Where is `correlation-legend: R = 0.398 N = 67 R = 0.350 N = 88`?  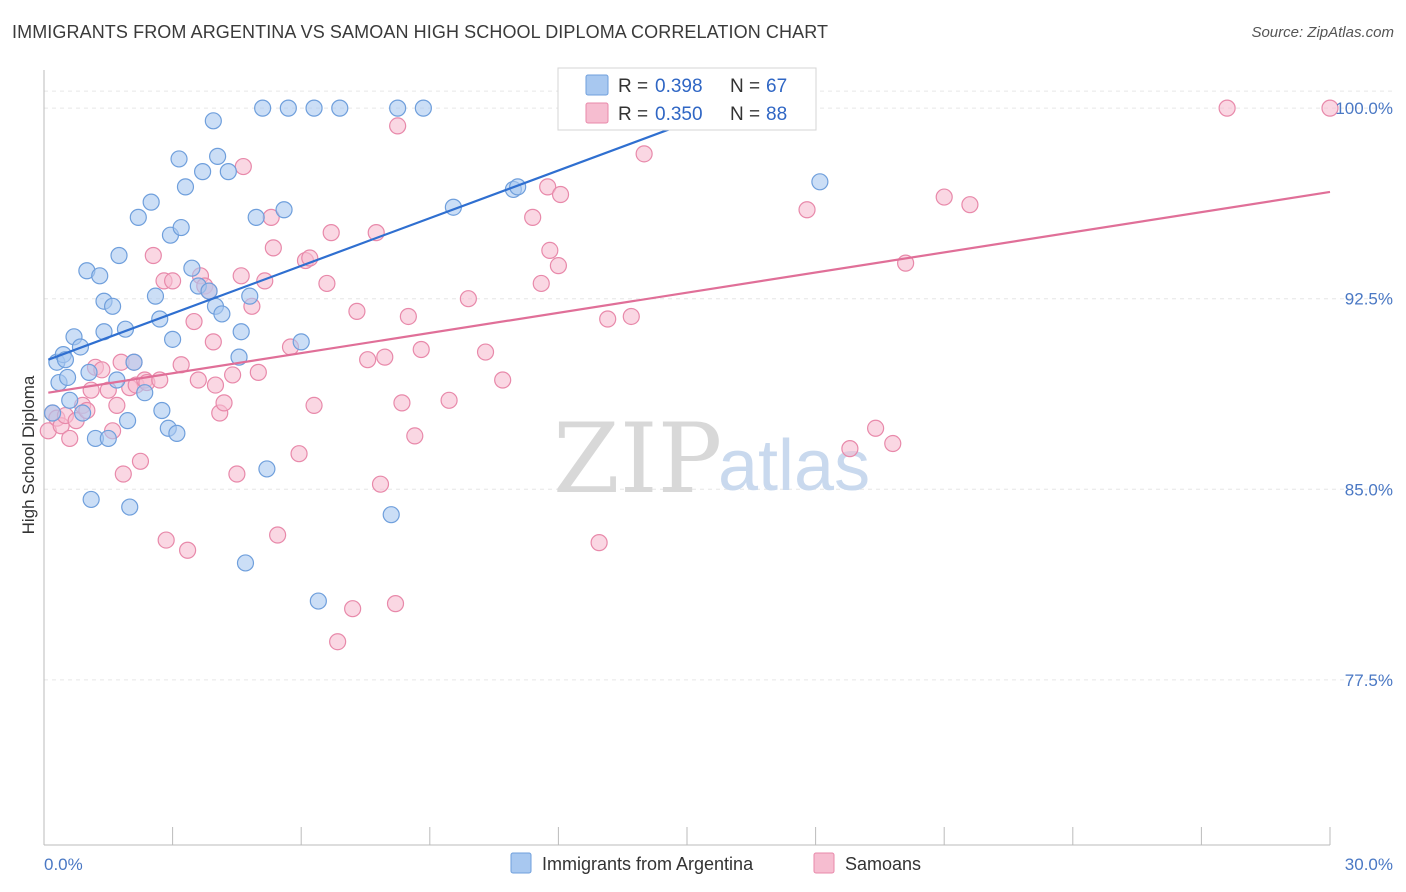
correlation-legend: R = 0.398 N = 67 R = 0.350 N = 88 is located at coordinates (687, 99).